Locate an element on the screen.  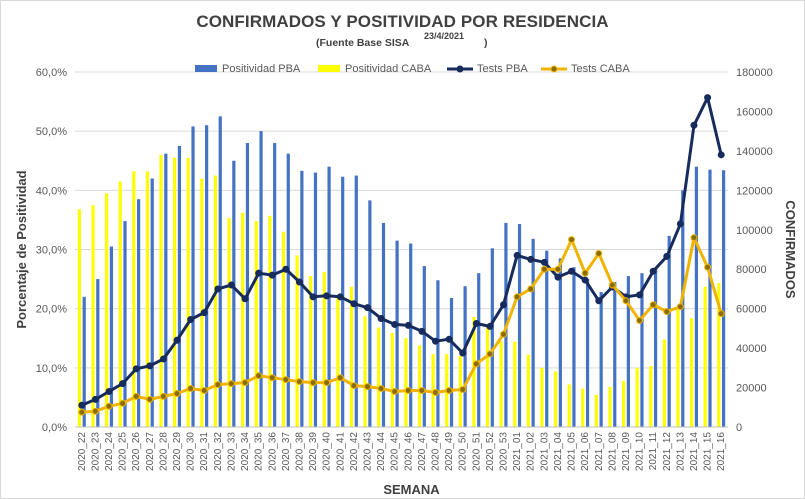
category-label: 2020_48 is located at coordinates (436, 451).